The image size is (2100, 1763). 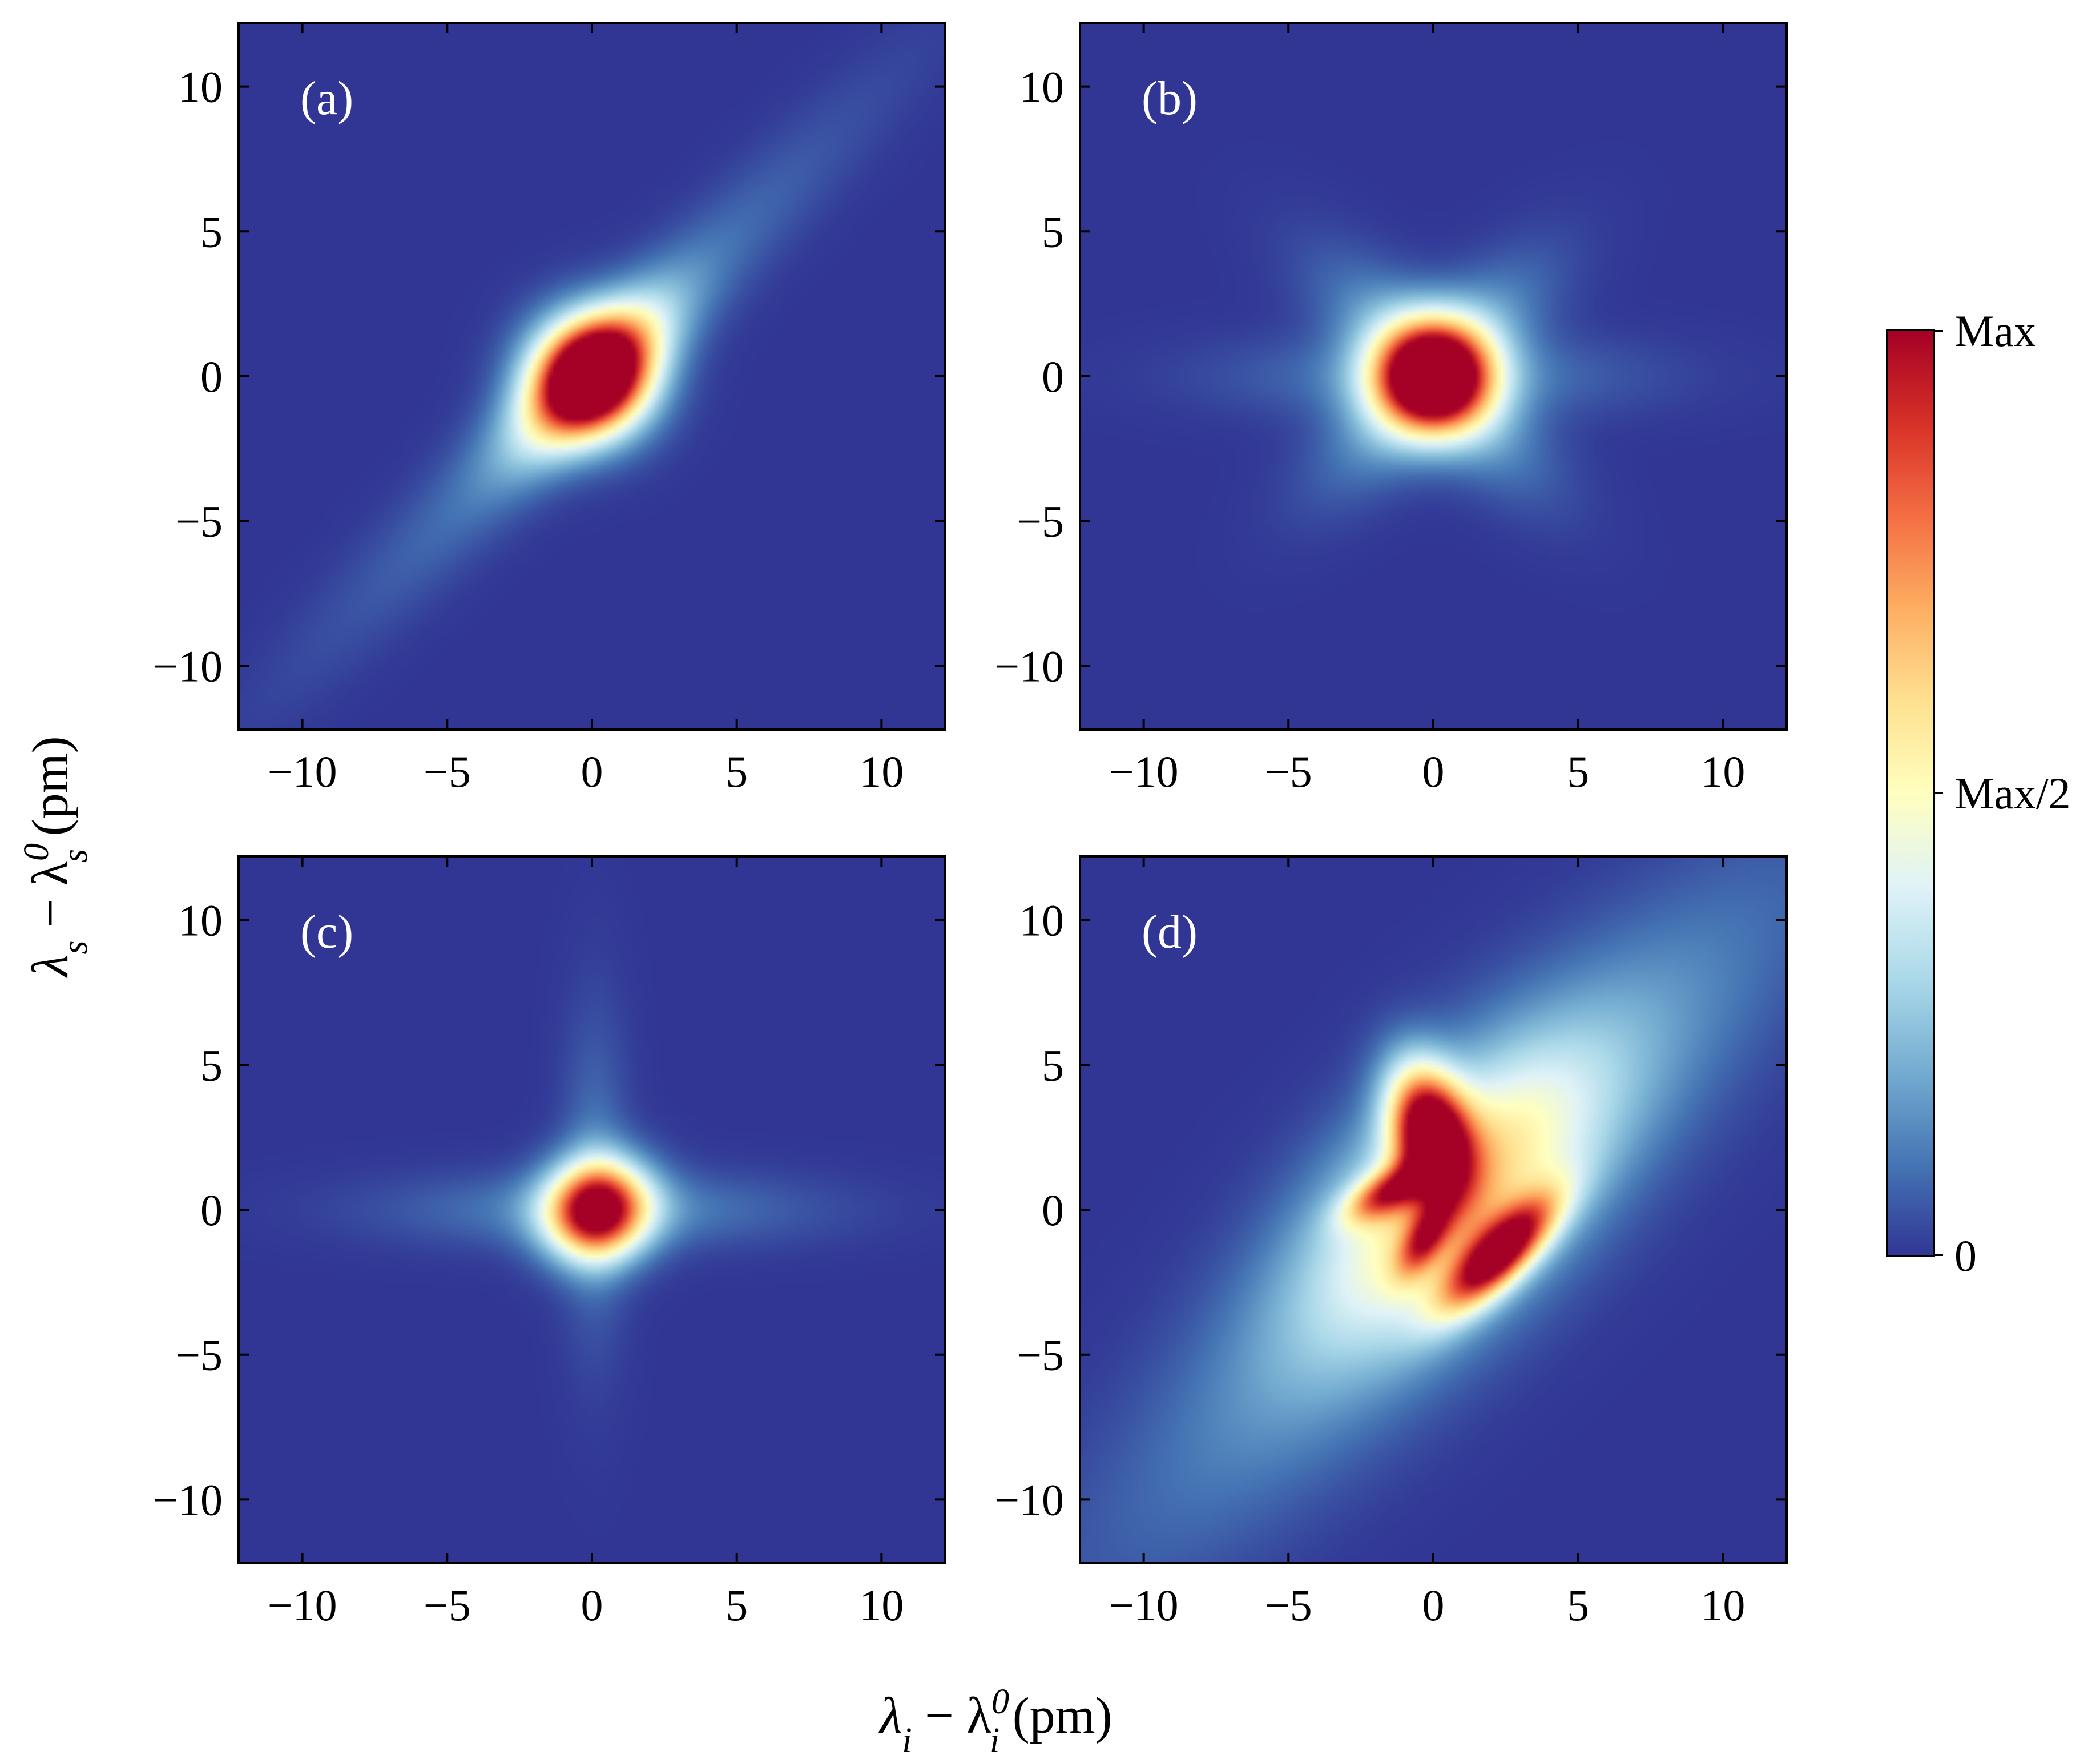 What do you see at coordinates (1000, 1702) in the screenshot?
I see `x-axis-label-sup: 0` at bounding box center [1000, 1702].